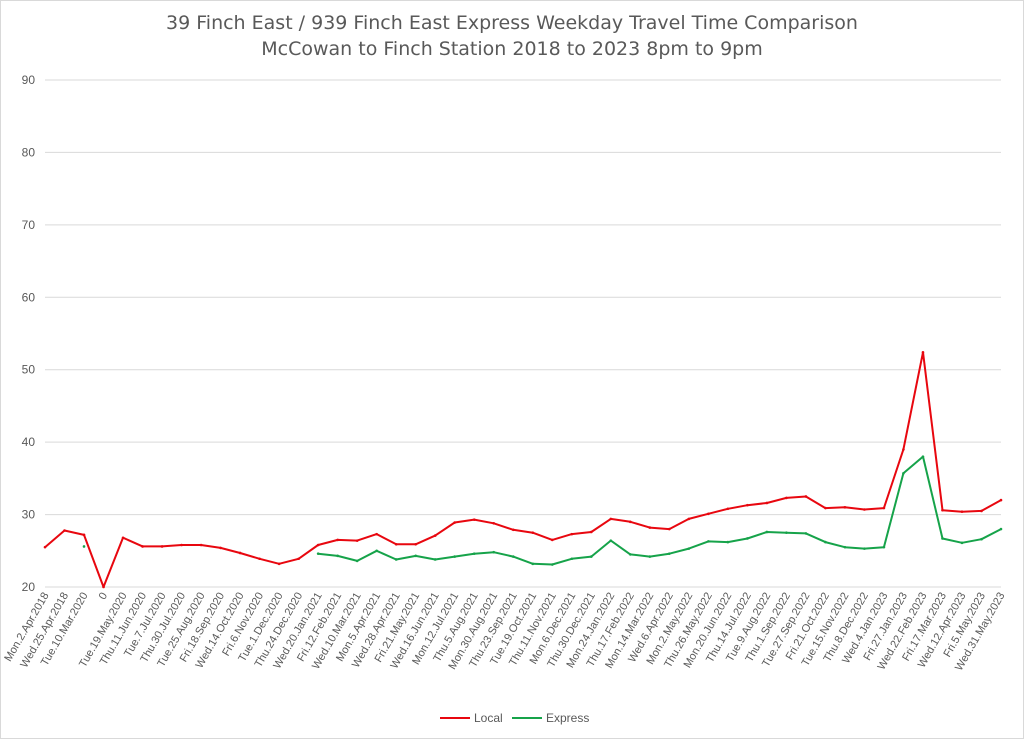 This screenshot has width=1024, height=739. What do you see at coordinates (103, 596) in the screenshot?
I see `x-tick-label: 0` at bounding box center [103, 596].